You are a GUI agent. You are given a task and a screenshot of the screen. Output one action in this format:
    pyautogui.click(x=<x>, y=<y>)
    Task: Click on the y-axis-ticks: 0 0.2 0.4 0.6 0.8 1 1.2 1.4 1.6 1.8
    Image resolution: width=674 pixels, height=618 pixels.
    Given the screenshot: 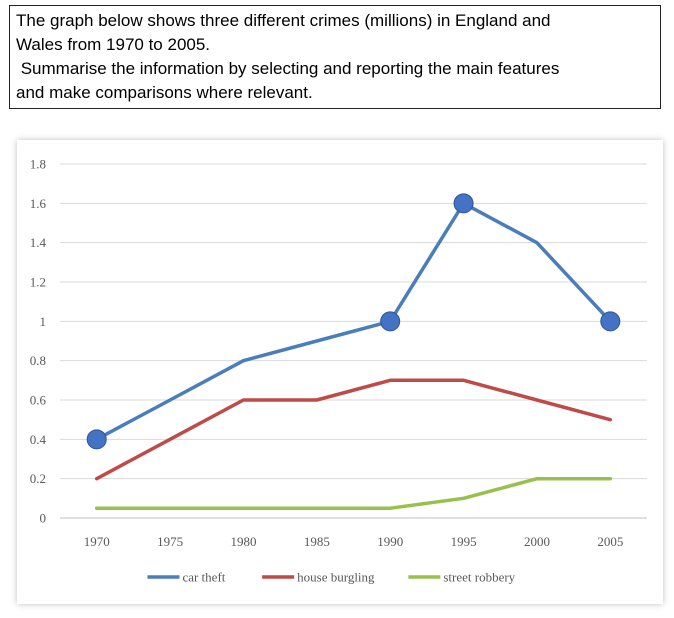 What is the action you would take?
    pyautogui.click(x=38, y=341)
    